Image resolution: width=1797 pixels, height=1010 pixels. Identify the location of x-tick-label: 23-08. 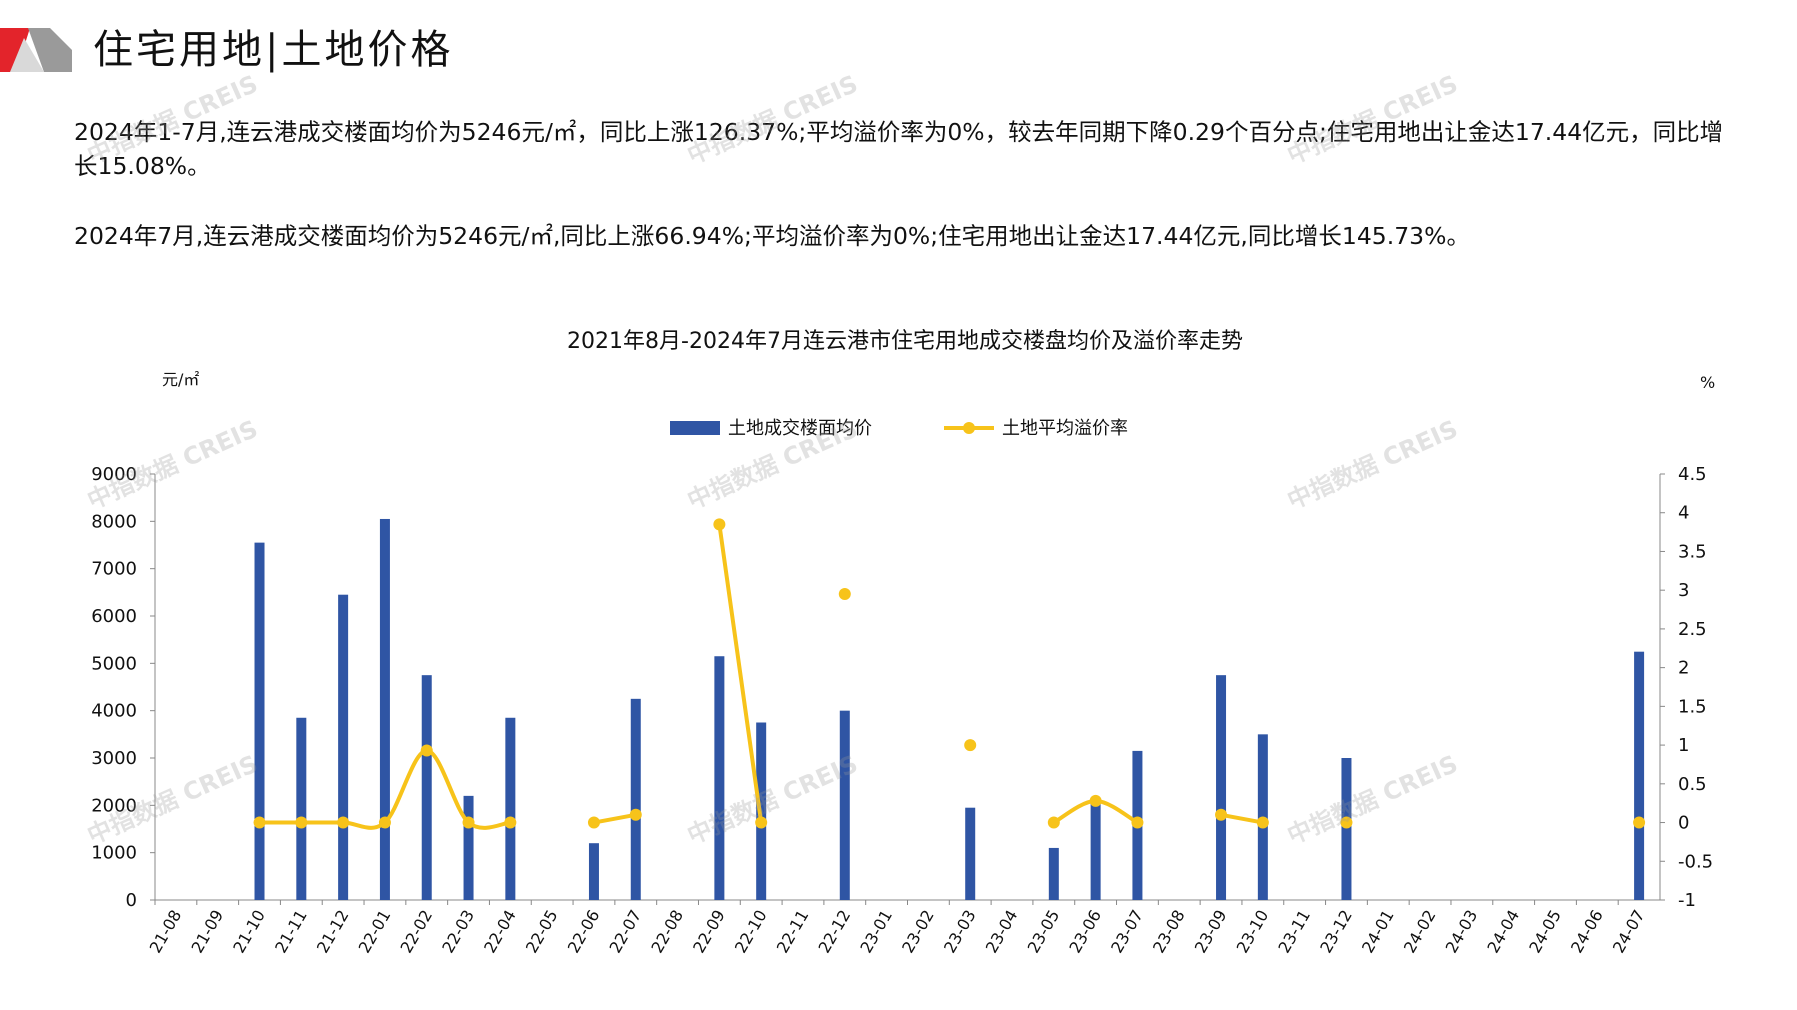
(1169, 932).